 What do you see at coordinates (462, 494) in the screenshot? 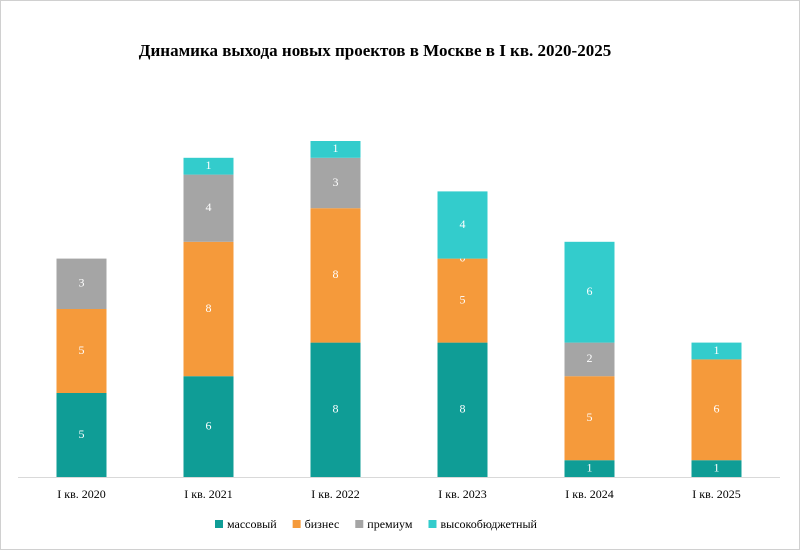
I see `x-tick-label: I кв. 2023` at bounding box center [462, 494].